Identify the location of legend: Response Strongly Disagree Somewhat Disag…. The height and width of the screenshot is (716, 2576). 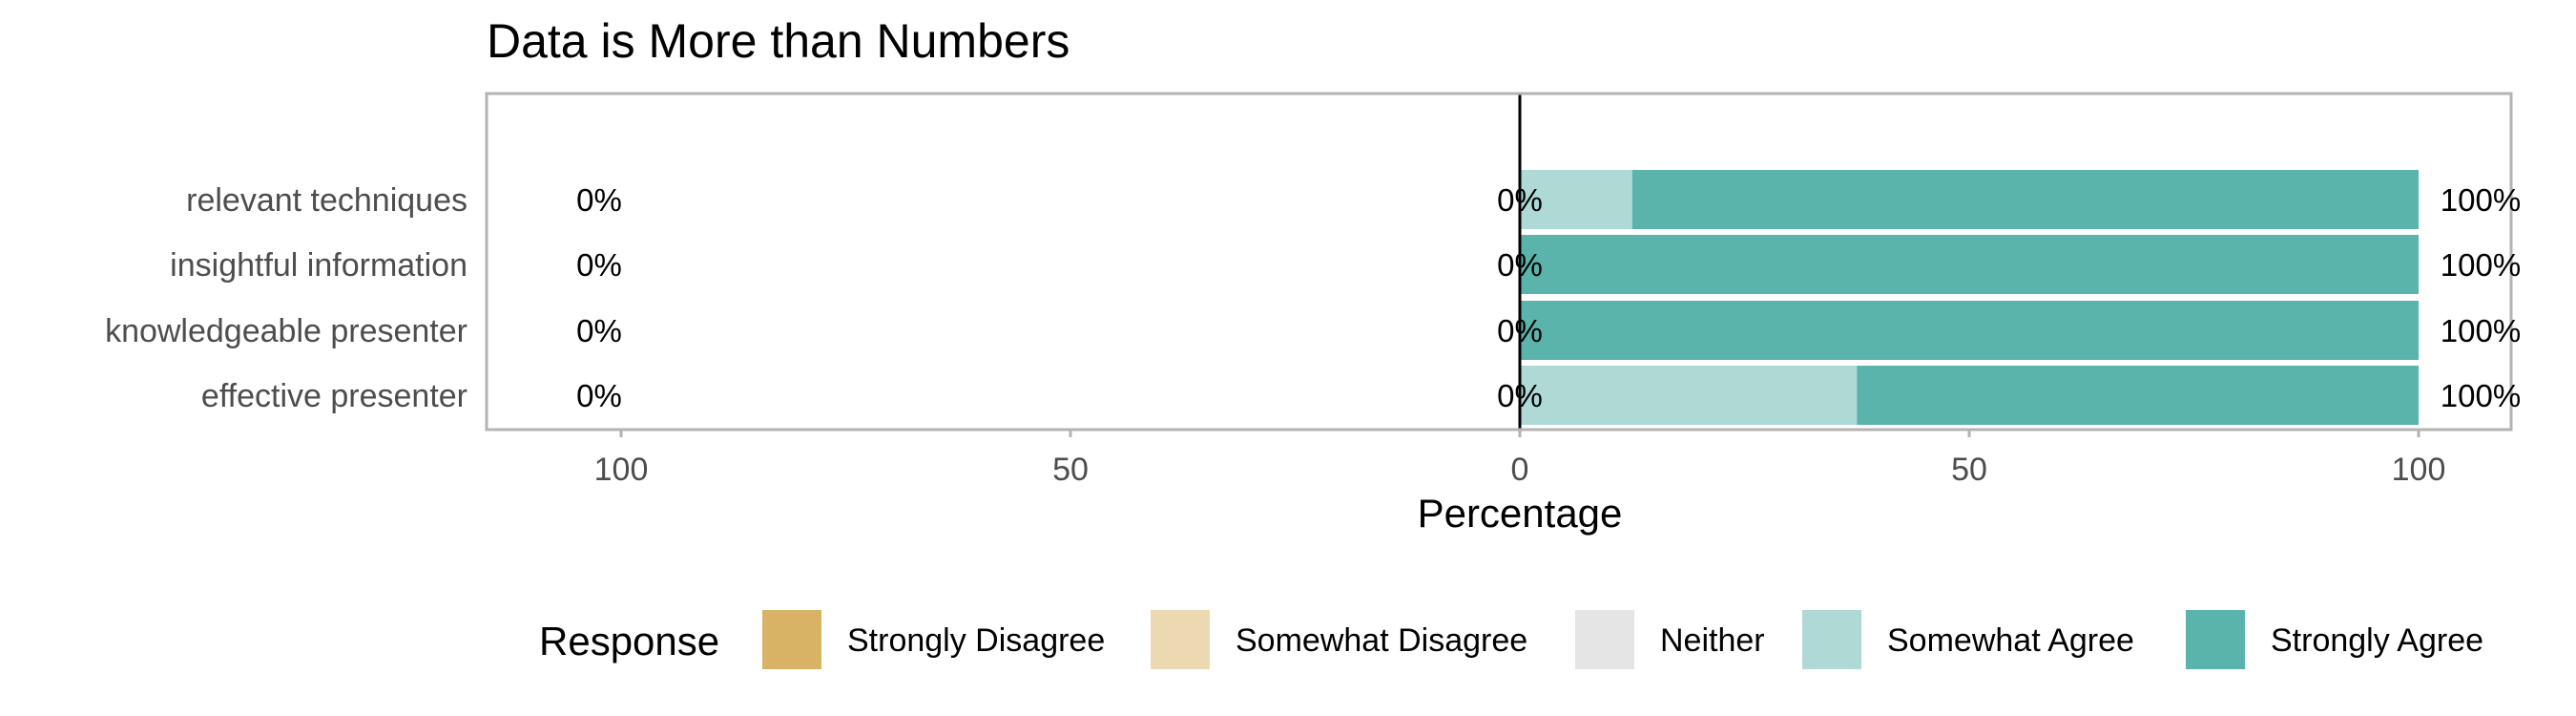
(1511, 639).